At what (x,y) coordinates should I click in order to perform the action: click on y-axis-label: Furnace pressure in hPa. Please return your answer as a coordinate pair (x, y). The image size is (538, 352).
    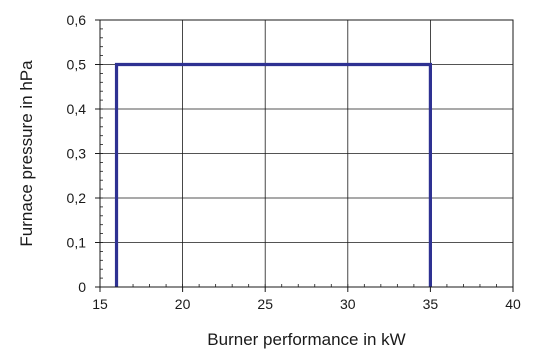
    Looking at the image, I should click on (26, 153).